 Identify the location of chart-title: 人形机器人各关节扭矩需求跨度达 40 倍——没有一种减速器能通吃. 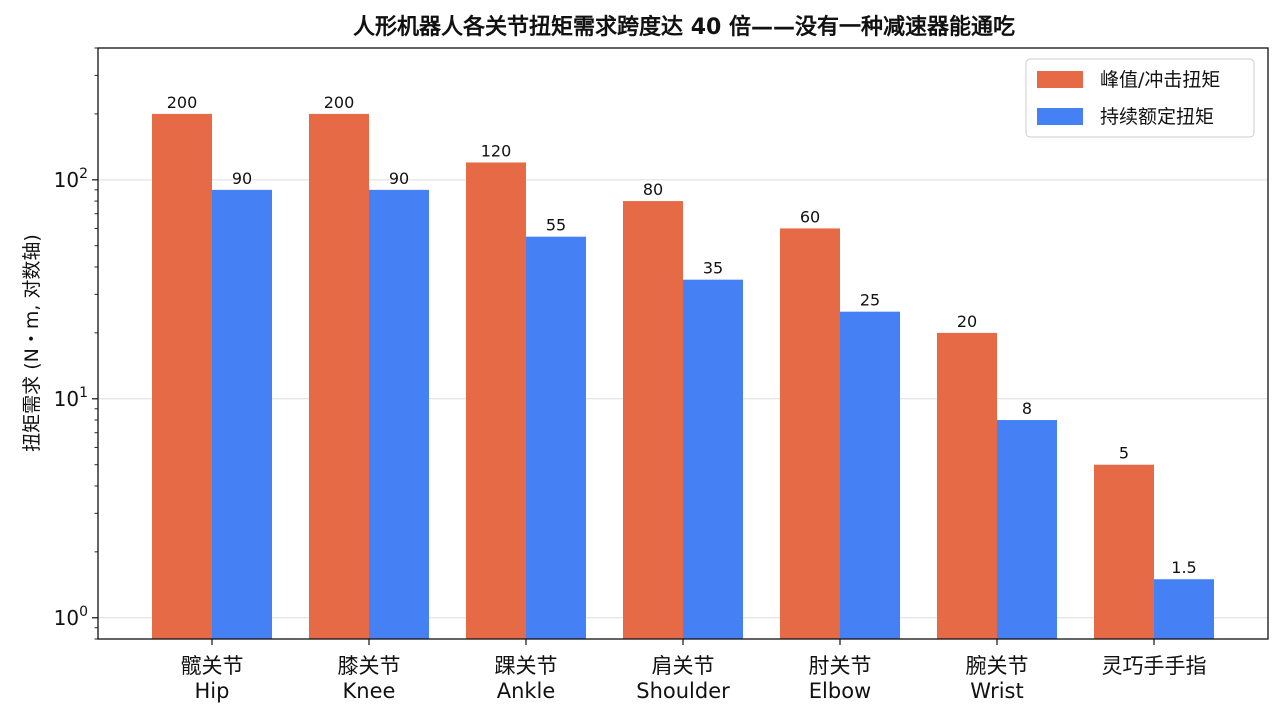
(684, 27).